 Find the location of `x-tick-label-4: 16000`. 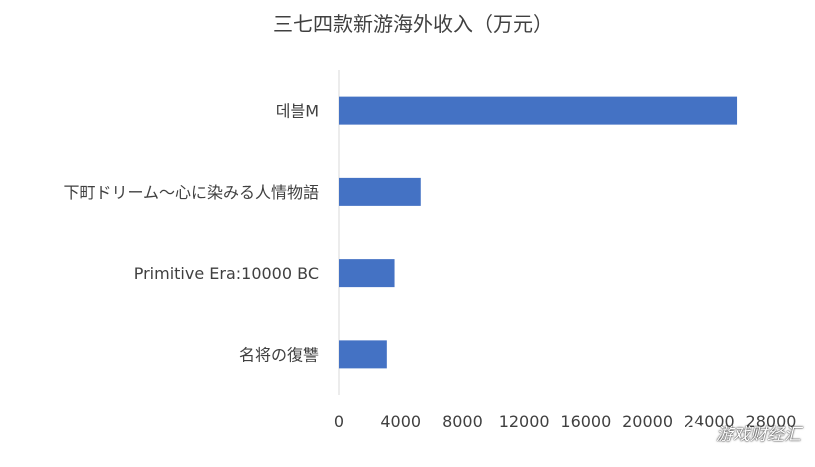

x-tick-label-4: 16000 is located at coordinates (585, 421).